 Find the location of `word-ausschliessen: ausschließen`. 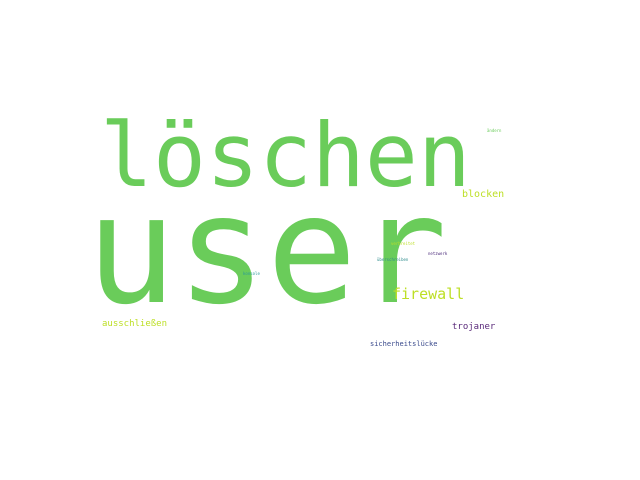

word-ausschliessen: ausschließen is located at coordinates (135, 324).